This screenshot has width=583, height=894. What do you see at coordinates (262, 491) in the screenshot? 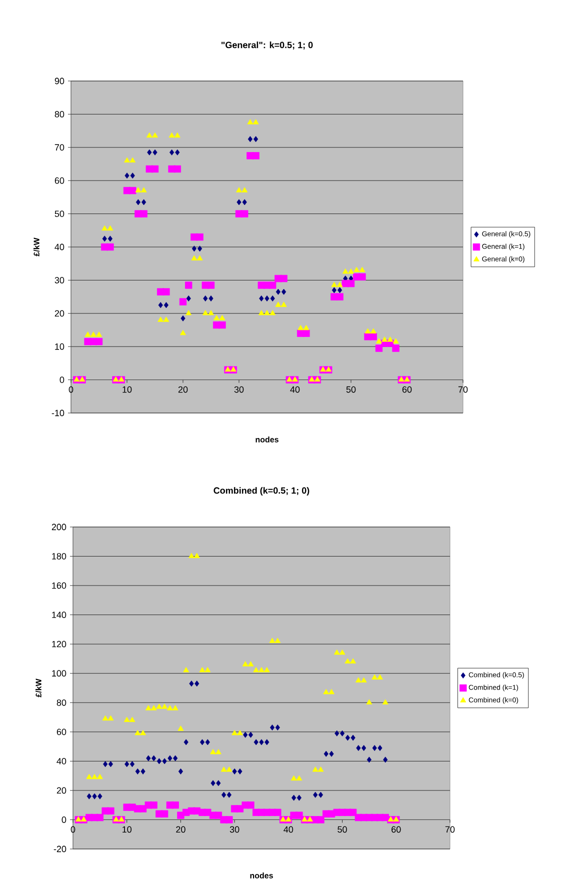
I see `chart-title: Combined (k=0.5; 1; 0)` at bounding box center [262, 491].